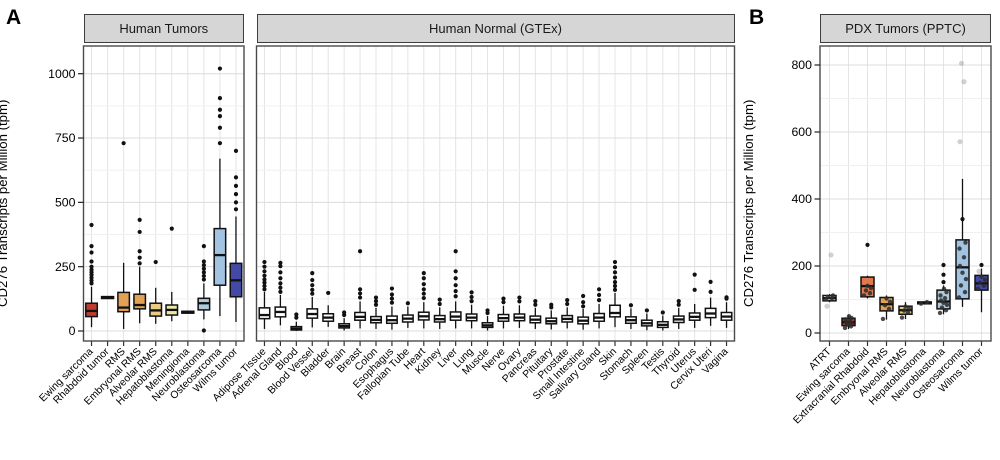  Describe the element at coordinates (65, 138) in the screenshot. I see `y-tick-label: 750` at that location.